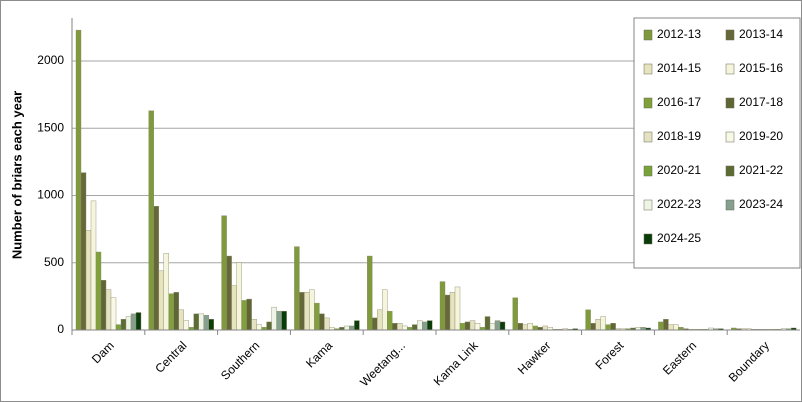  What do you see at coordinates (54, 262) in the screenshot?
I see `y-tick-label: 500` at bounding box center [54, 262].